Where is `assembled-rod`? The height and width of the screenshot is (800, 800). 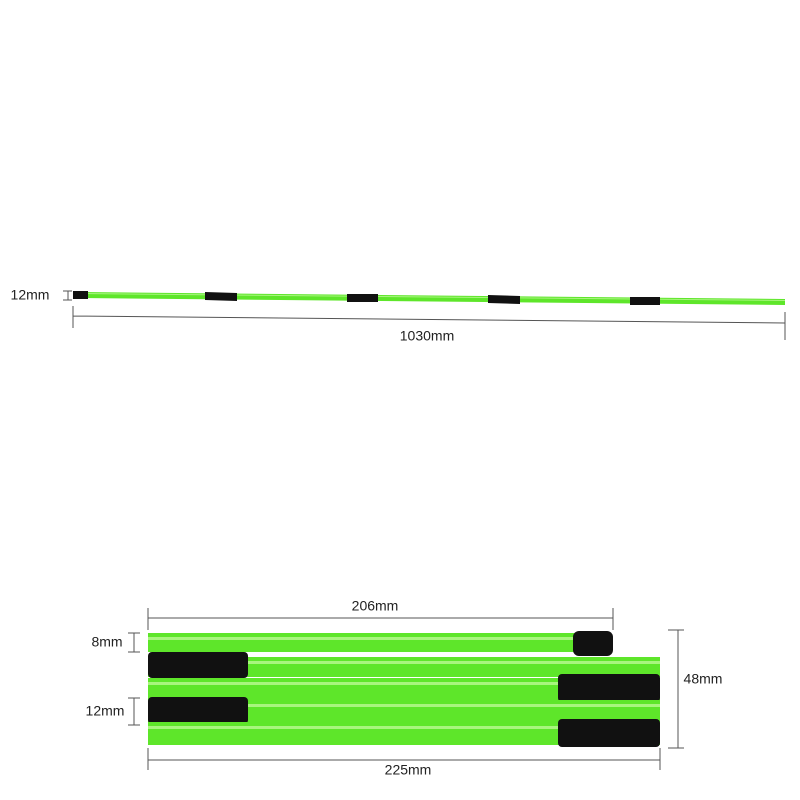
assembled-rod is located at coordinates (429, 298).